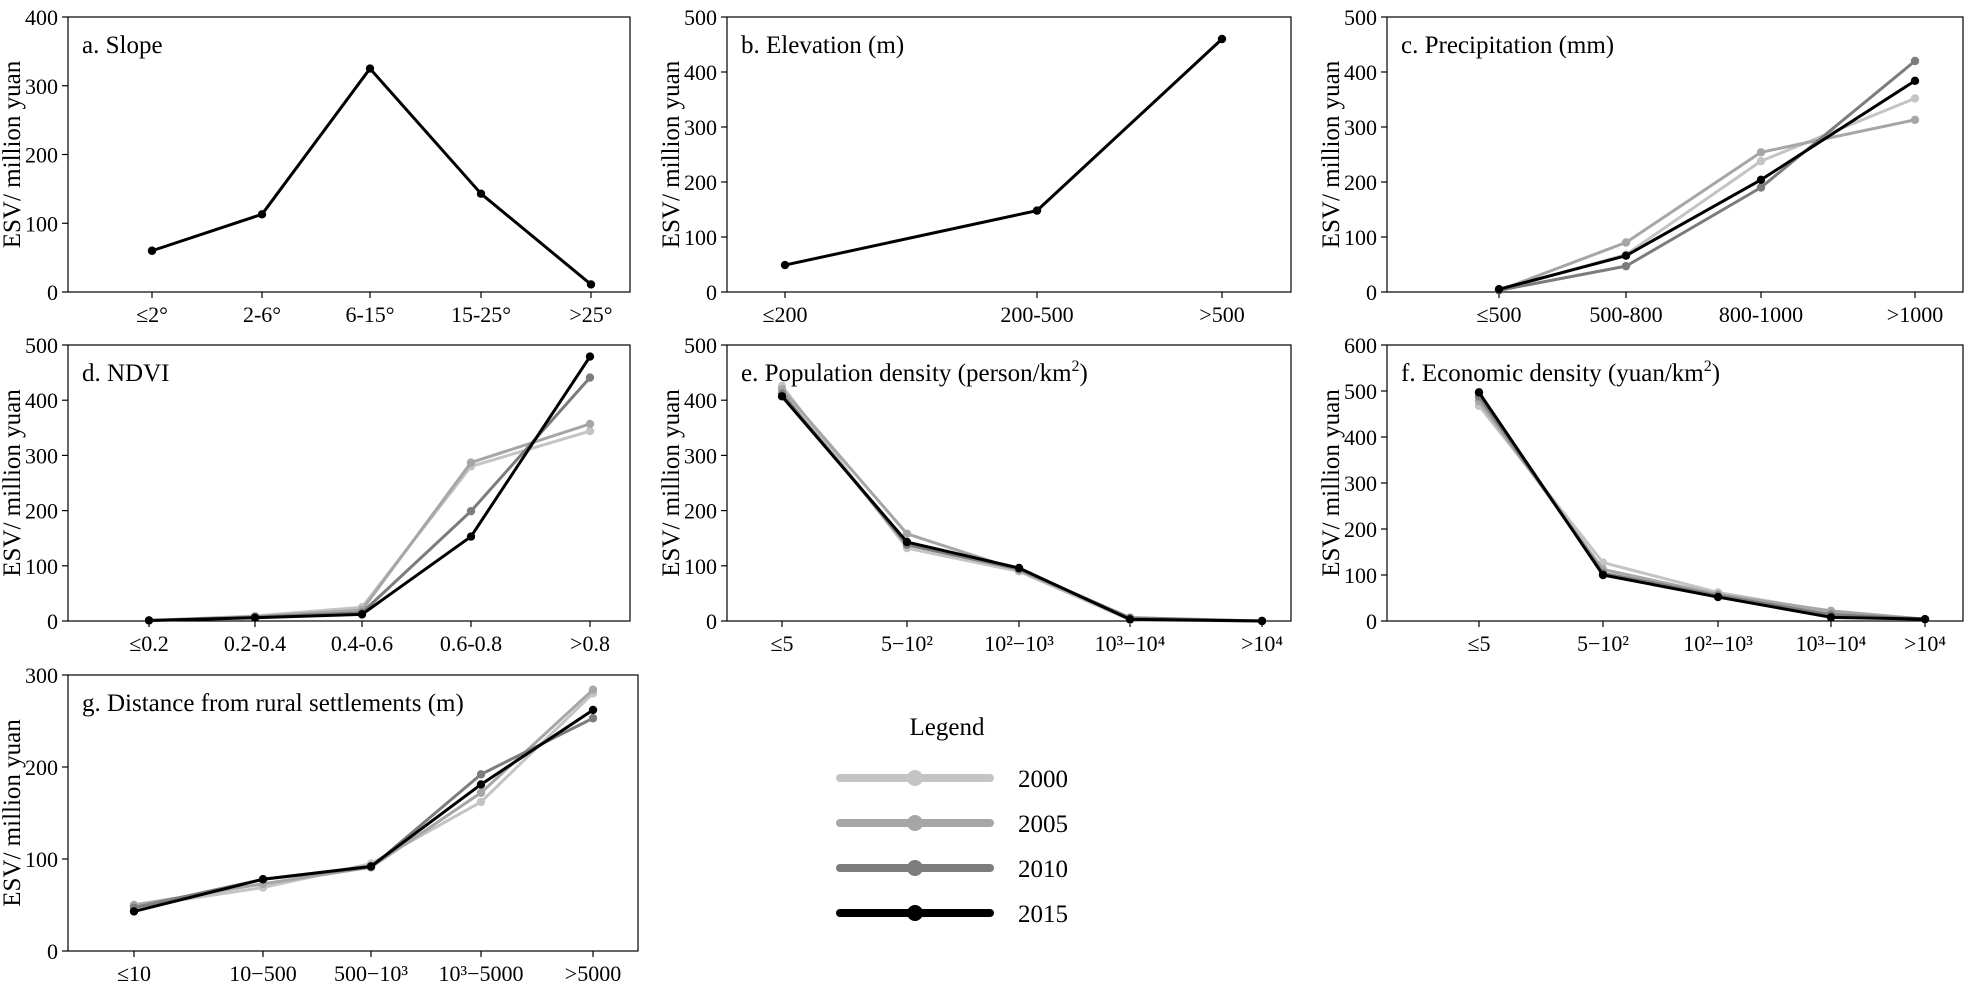 This screenshot has width=1987, height=994. What do you see at coordinates (262, 973) in the screenshot?
I see `x-tick-label: 10−500` at bounding box center [262, 973].